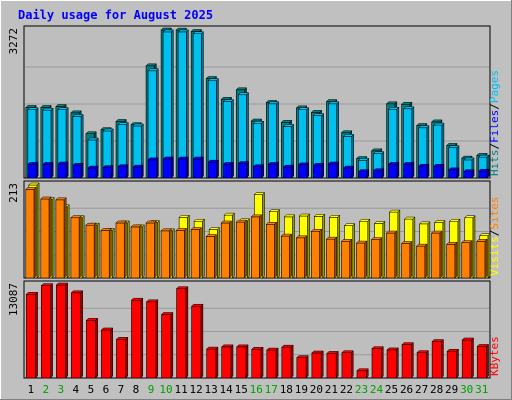  I want to click on scale-max-visits: 213, so click(13, 193).